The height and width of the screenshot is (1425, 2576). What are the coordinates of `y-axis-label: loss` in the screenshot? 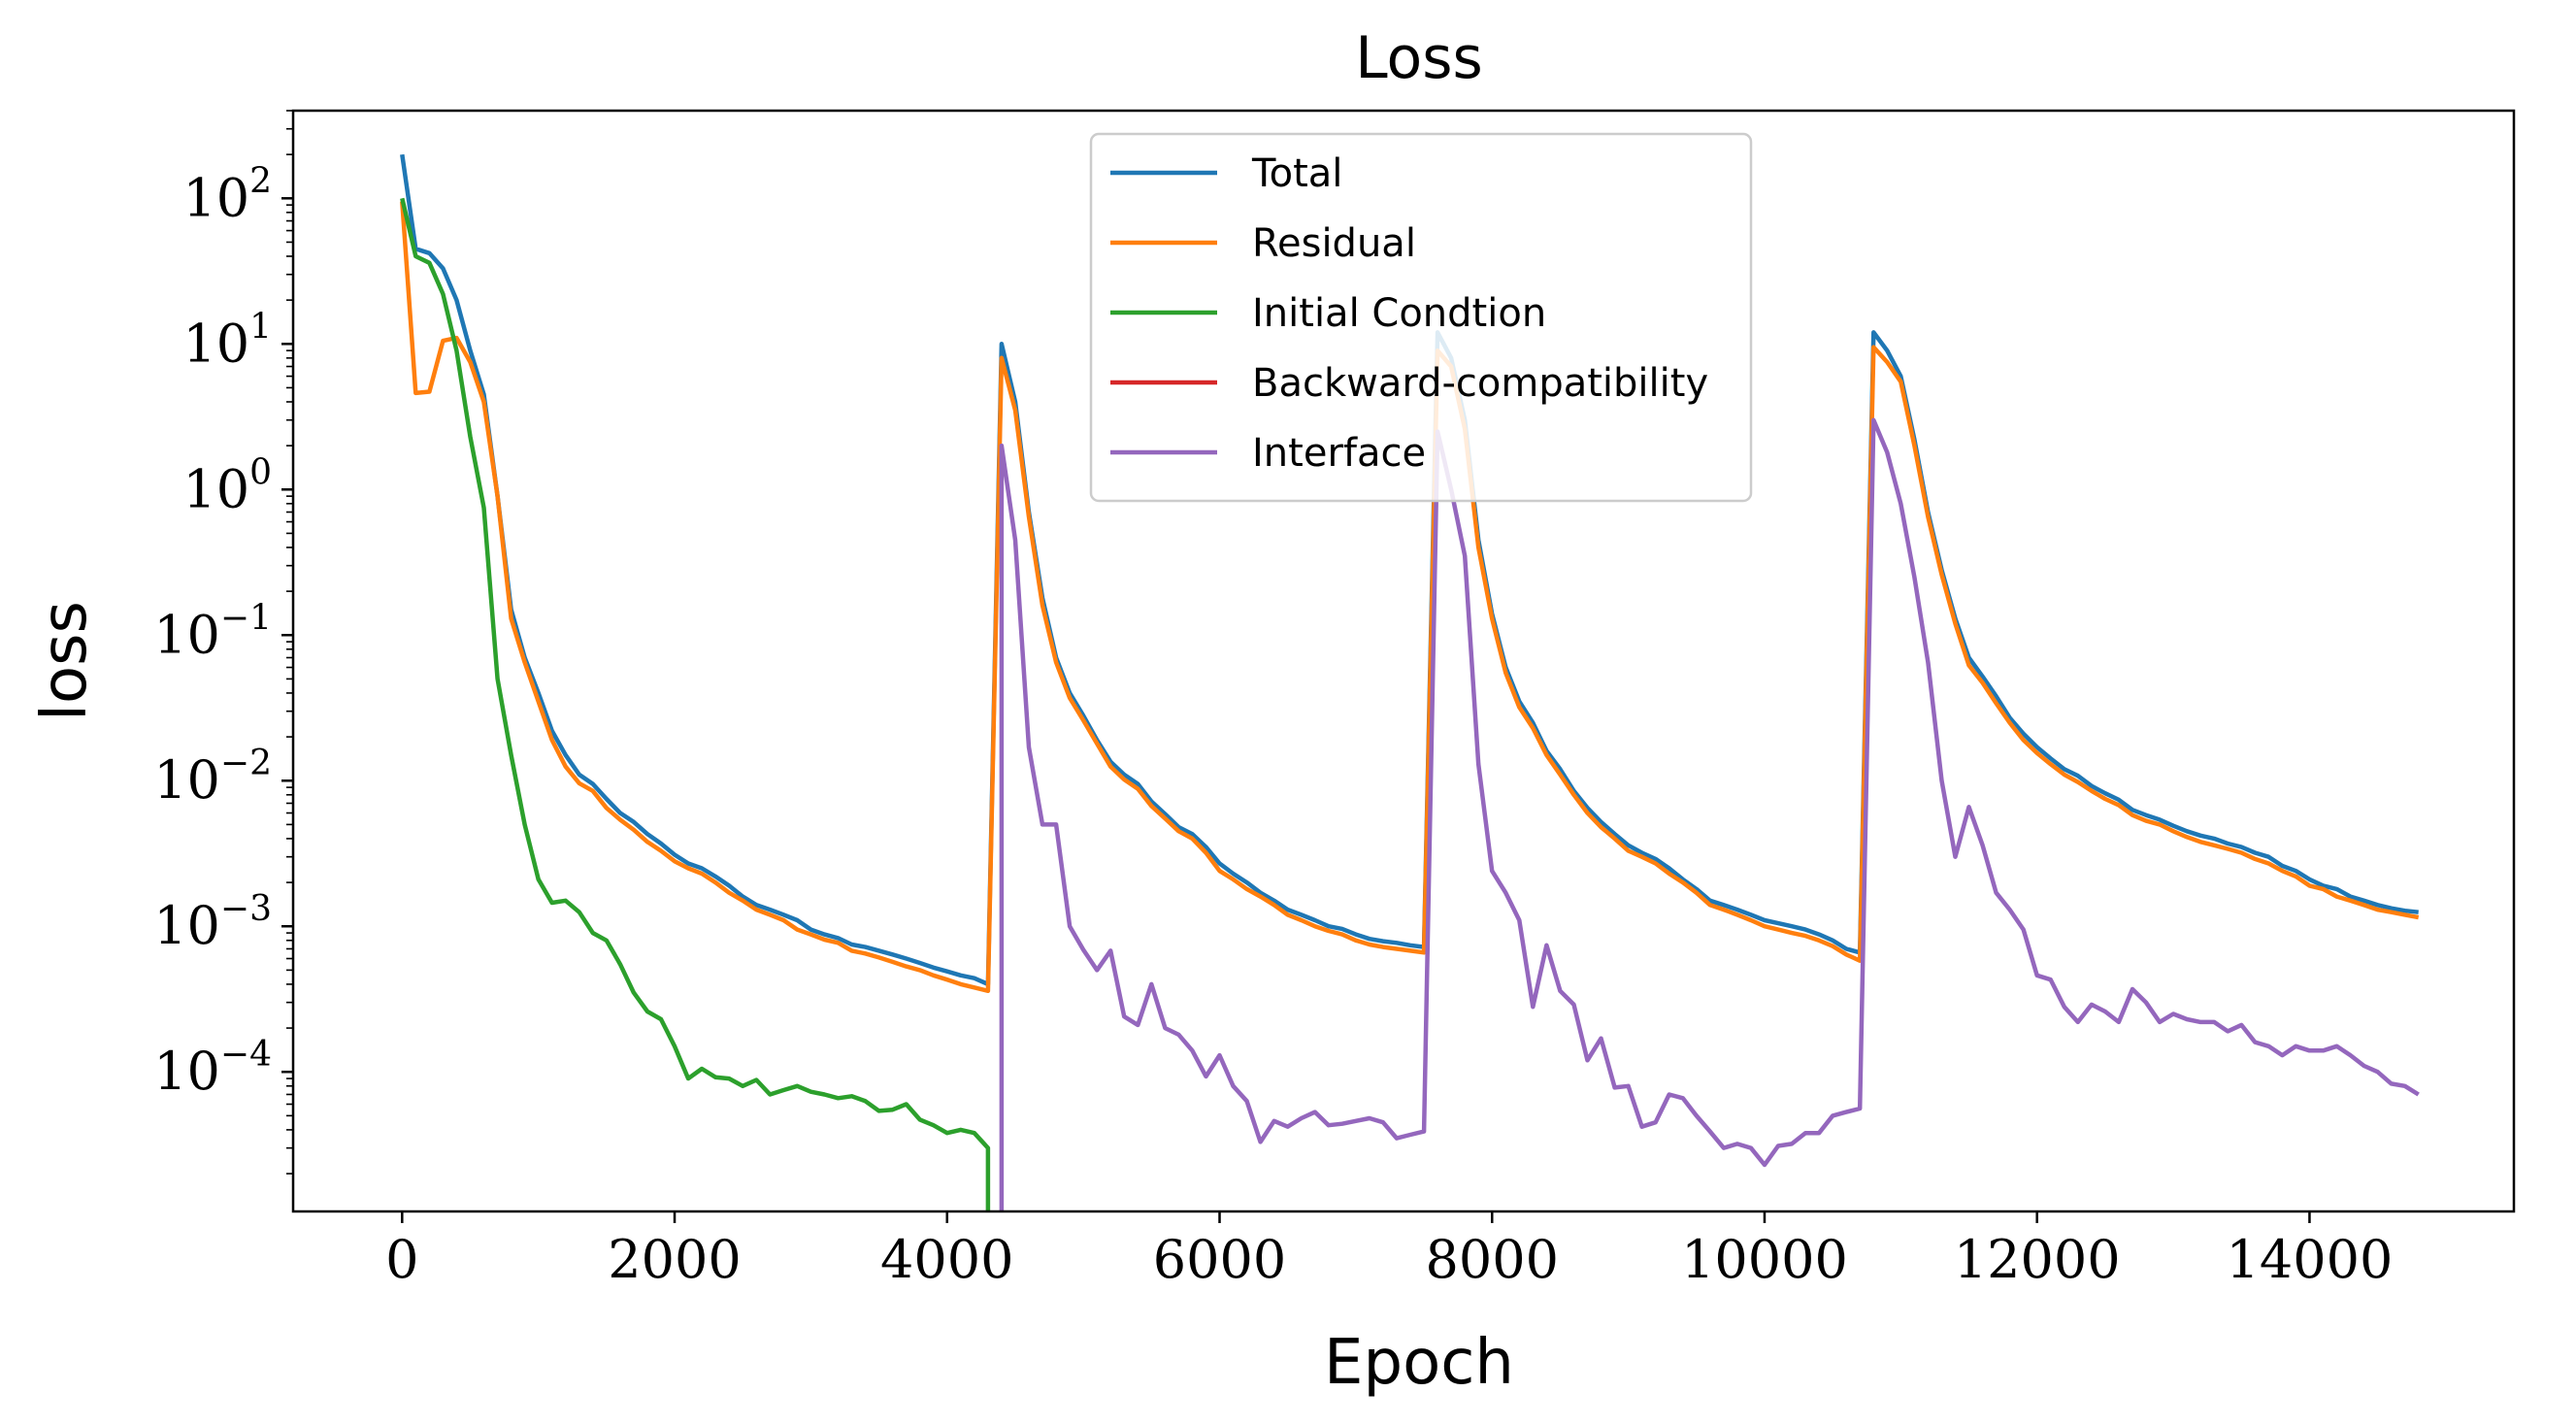 It's located at (65, 661).